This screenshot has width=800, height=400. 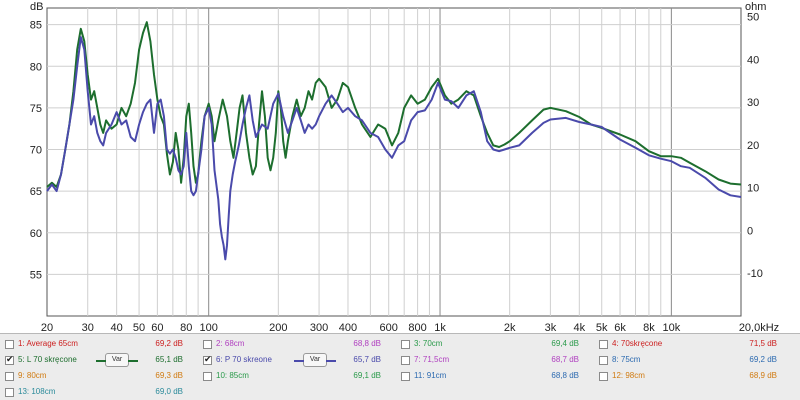 I want to click on y2-tick-label: 10, so click(x=753, y=189).